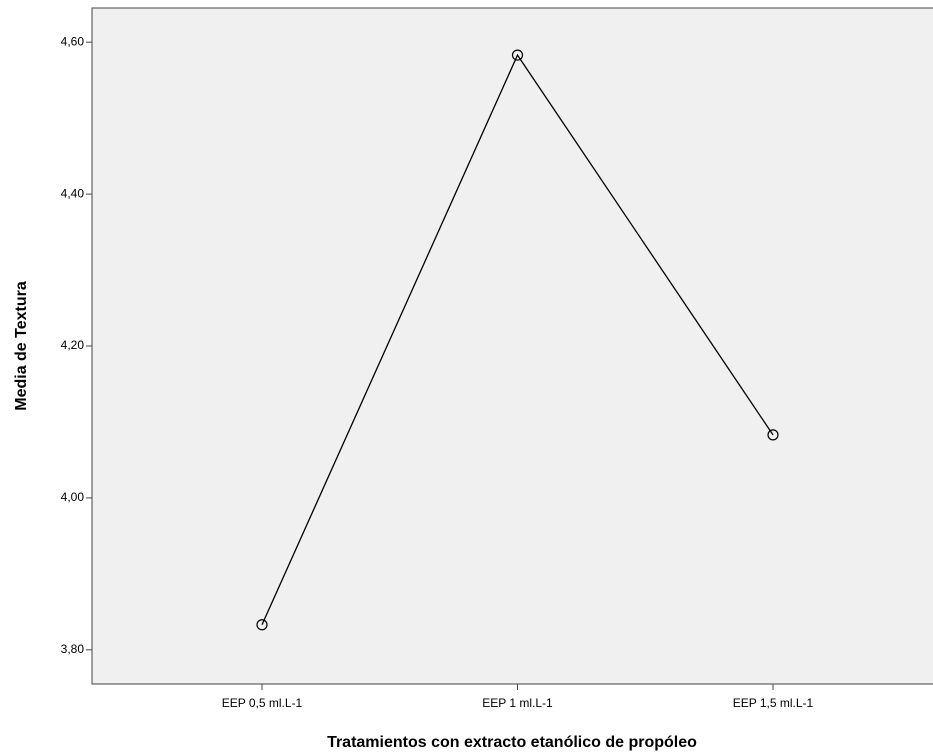 The width and height of the screenshot is (933, 755). I want to click on y-axis-title: Media de Textura, so click(21, 346).